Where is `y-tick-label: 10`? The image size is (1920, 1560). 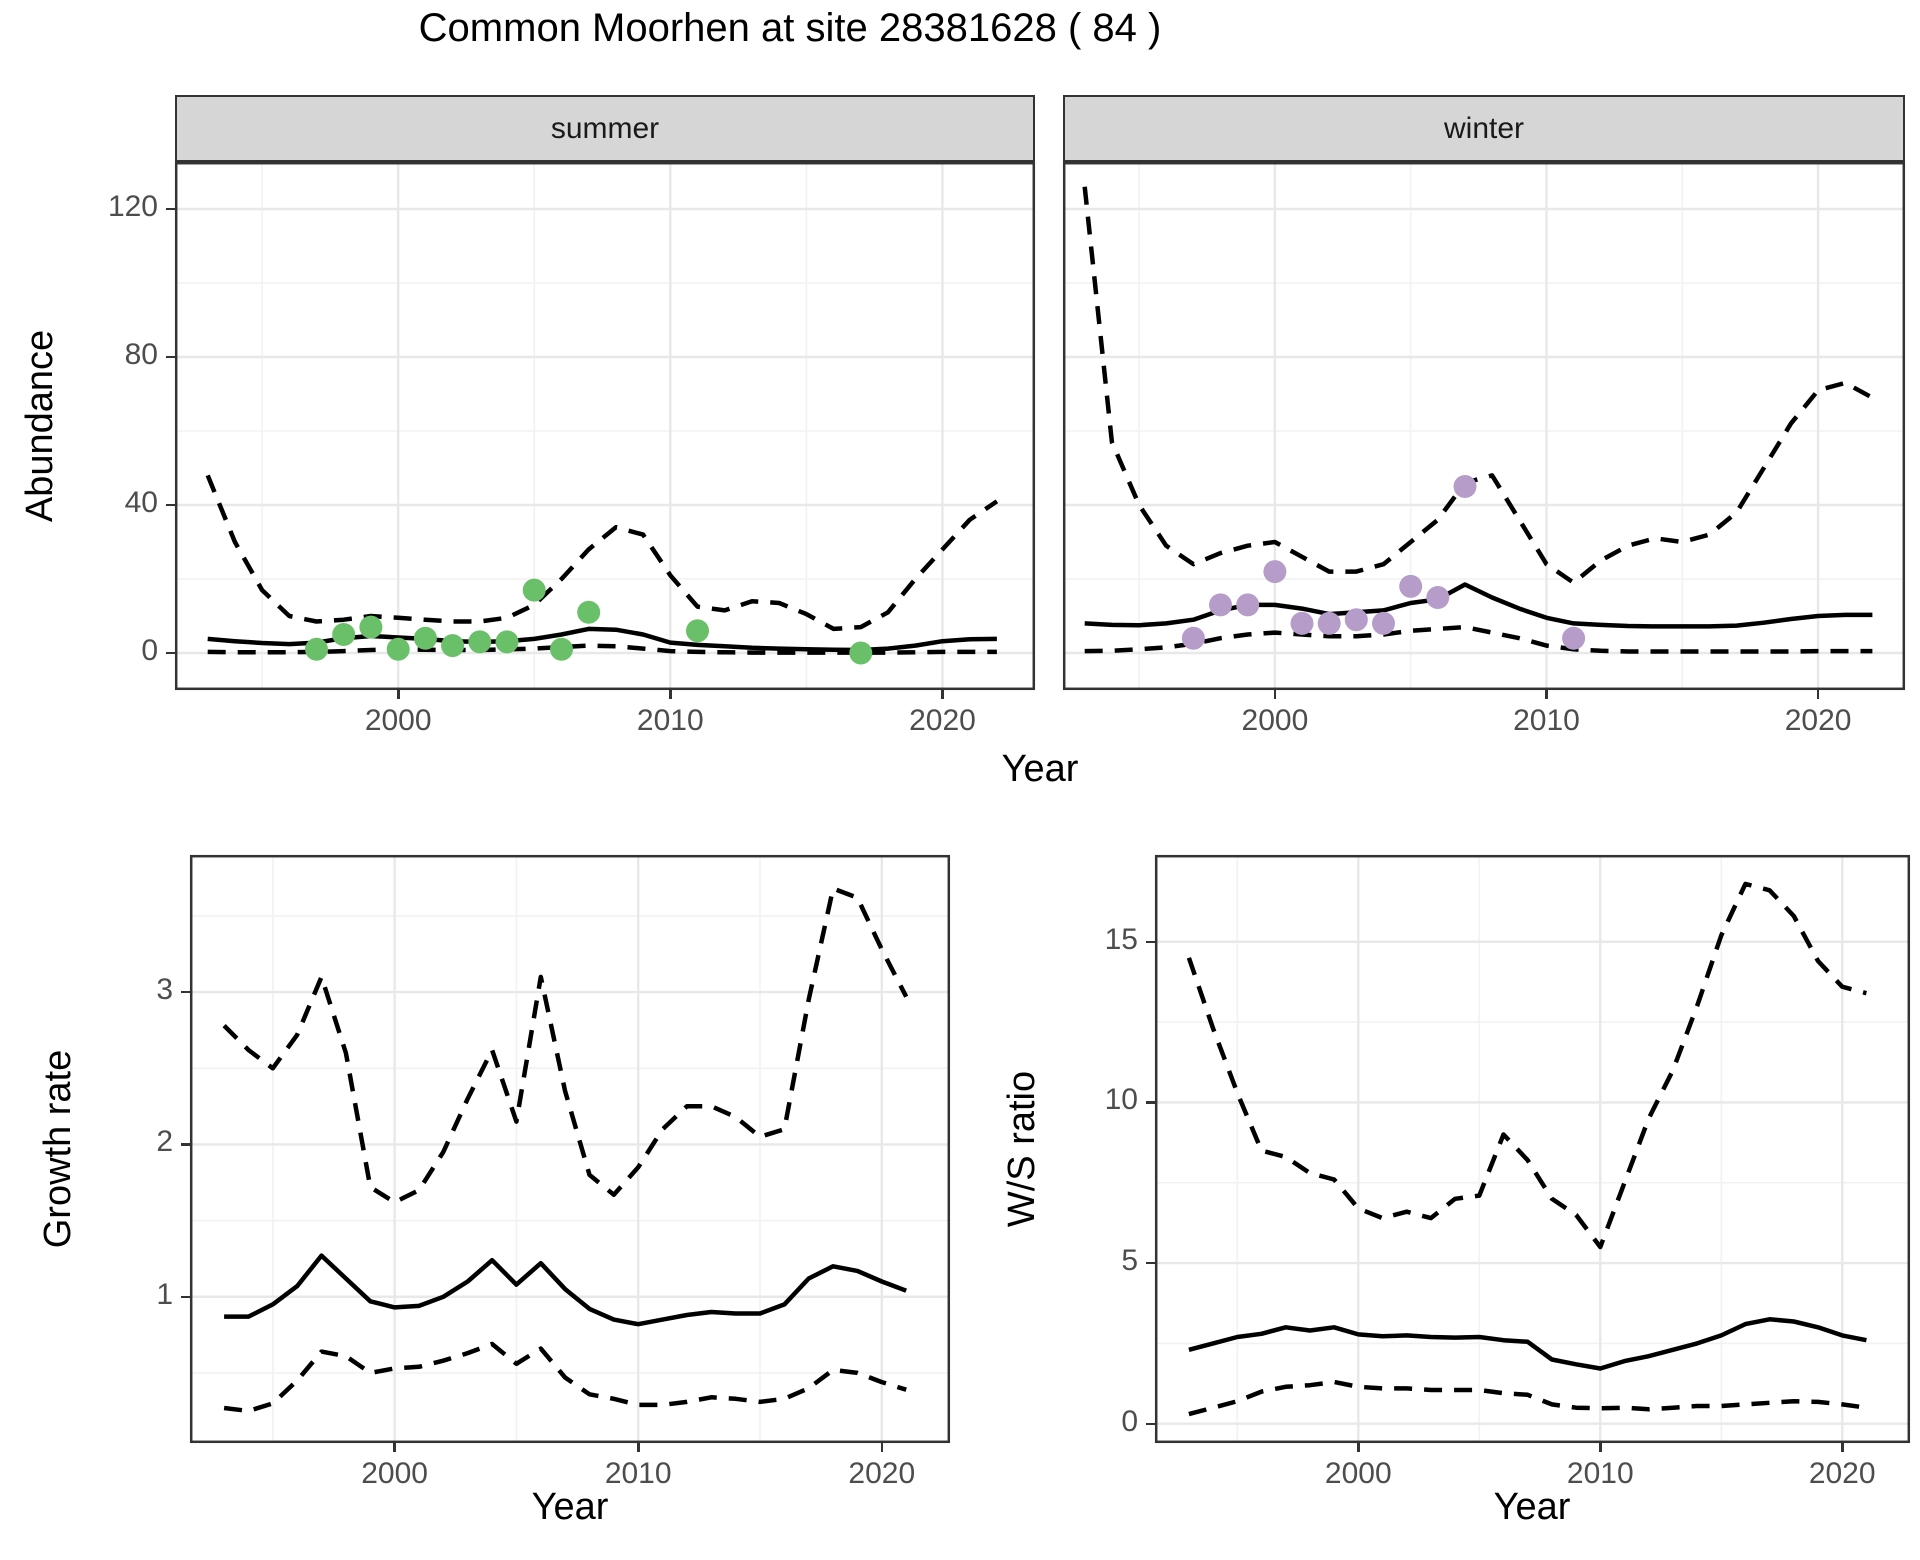
y-tick-label: 10 is located at coordinates (1121, 1100).